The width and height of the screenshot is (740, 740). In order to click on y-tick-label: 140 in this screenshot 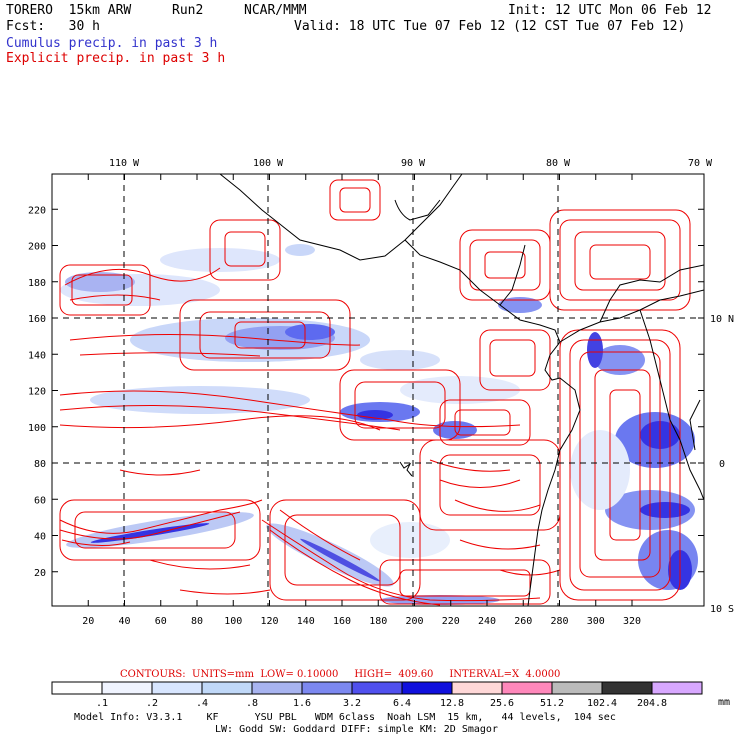, I will do `click(37, 355)`.